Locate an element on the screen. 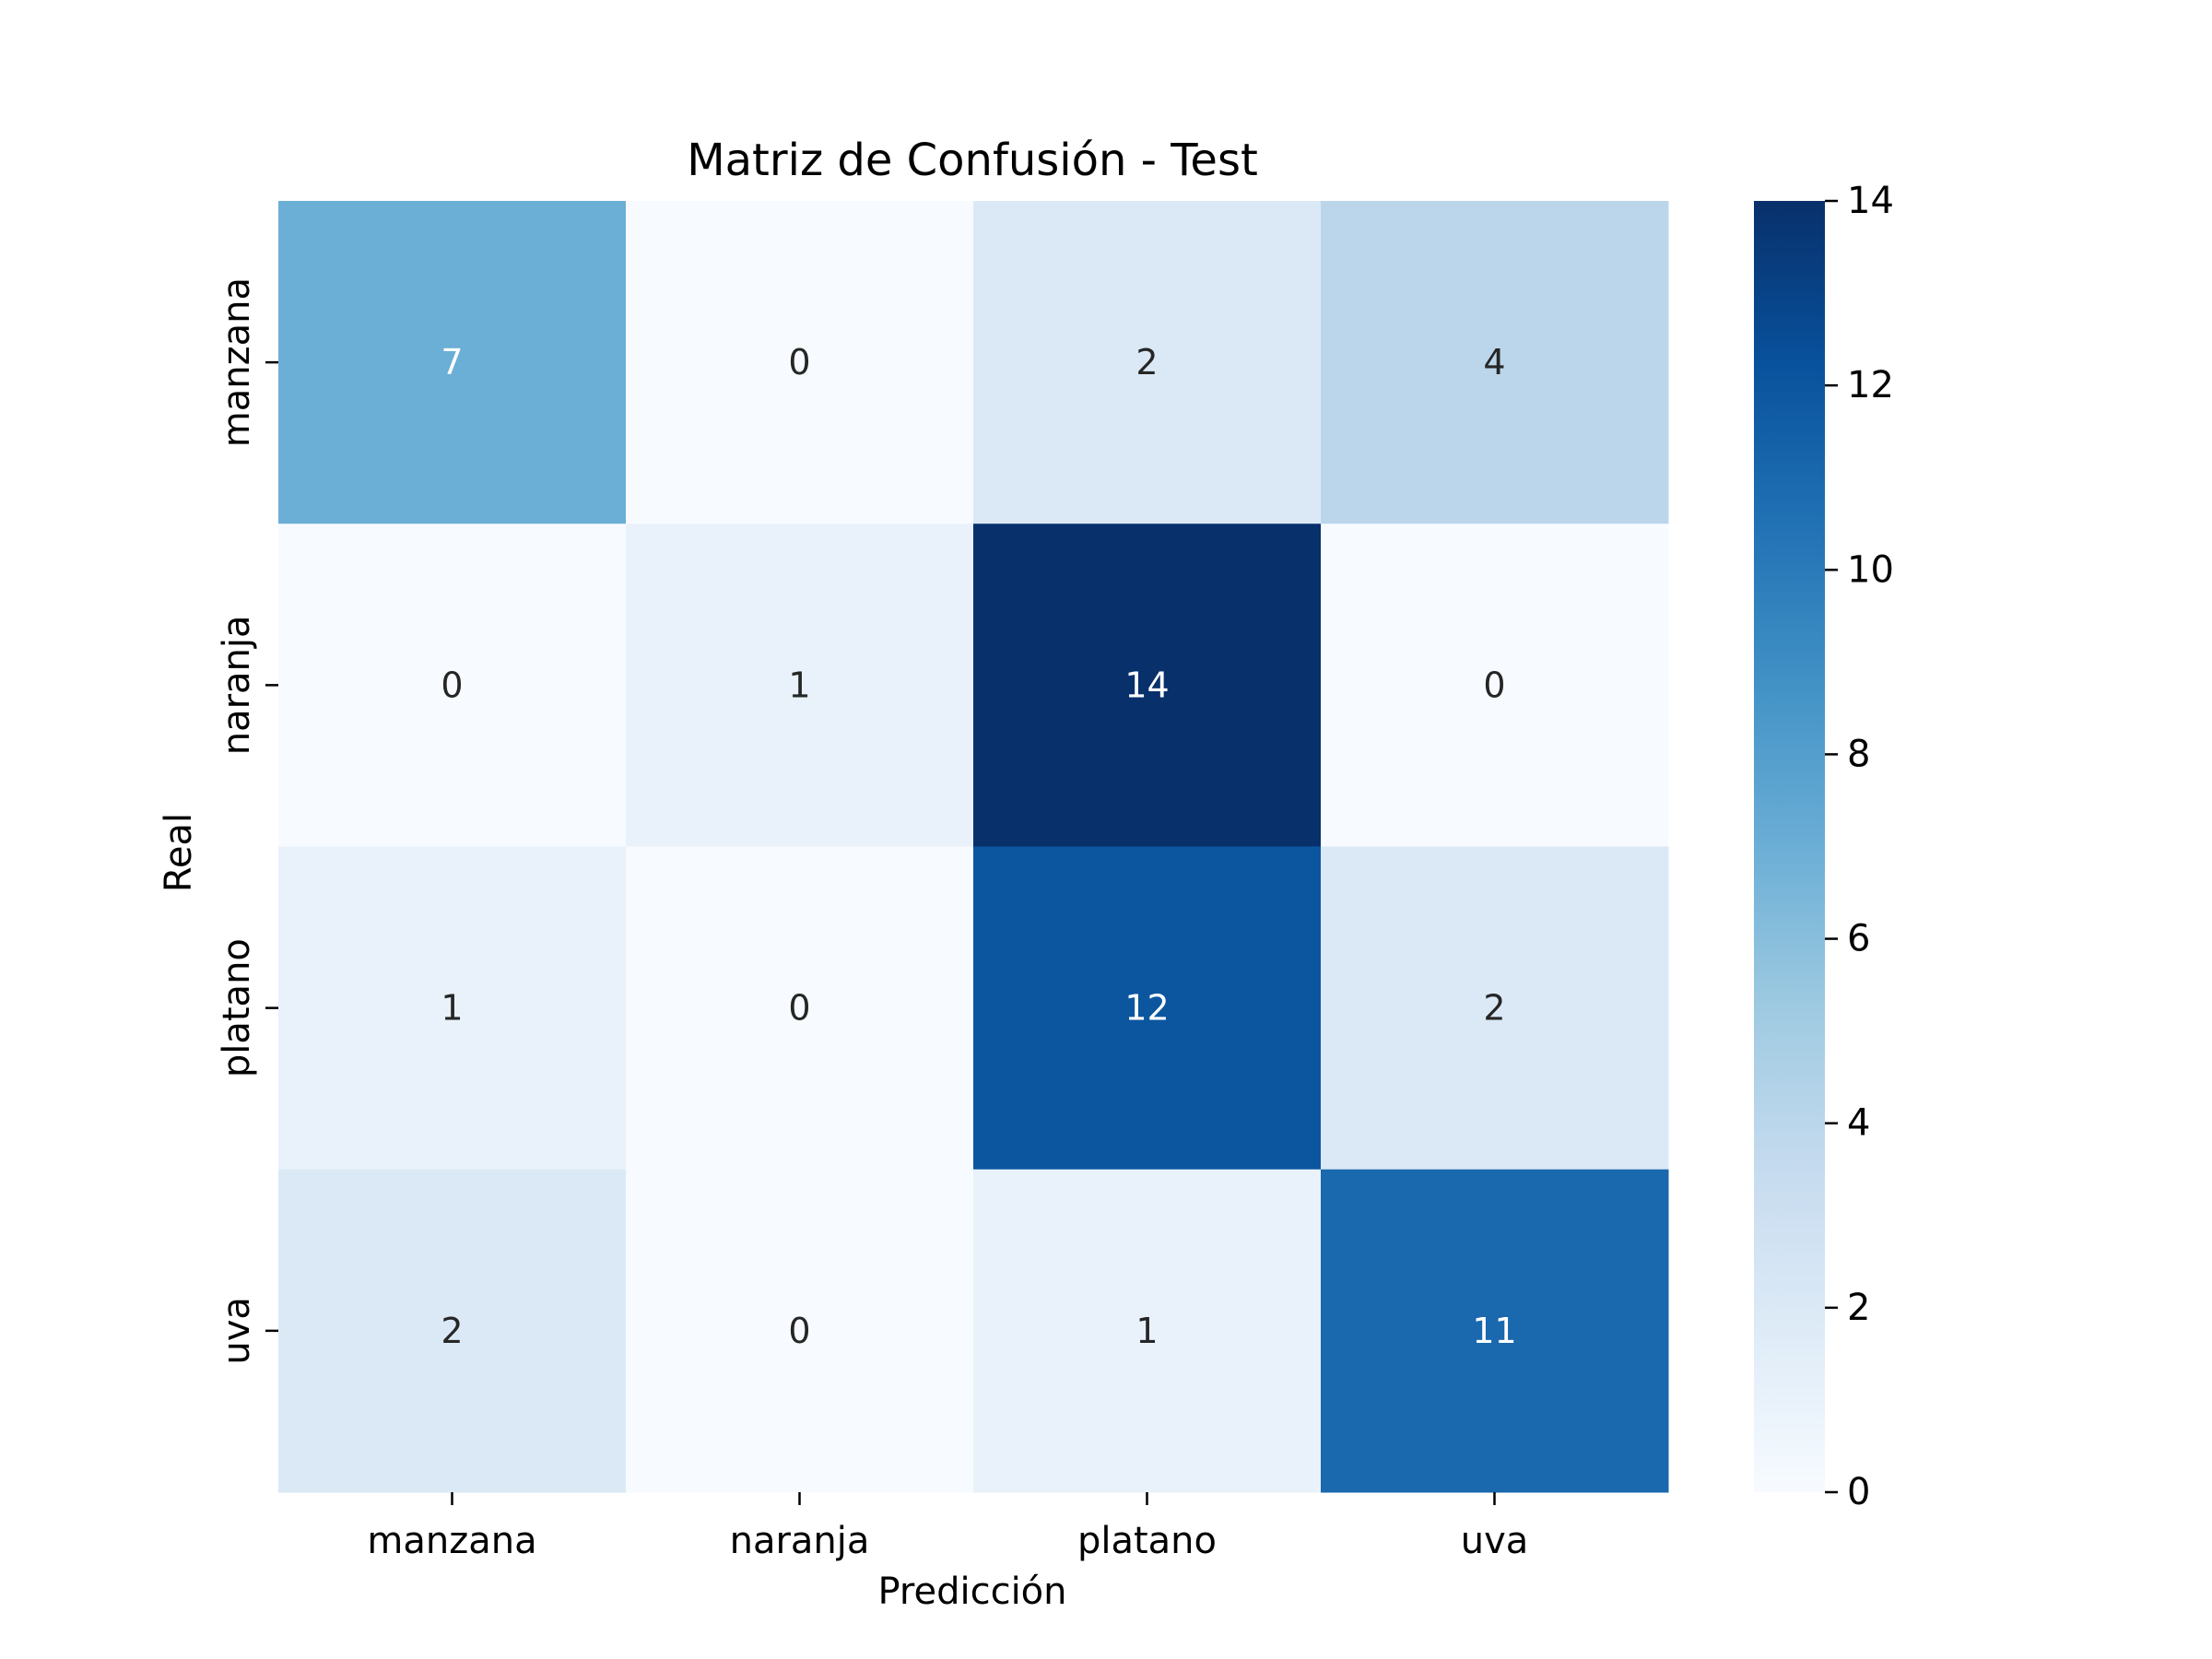  cell-value-0-0: 7 is located at coordinates (452, 362).